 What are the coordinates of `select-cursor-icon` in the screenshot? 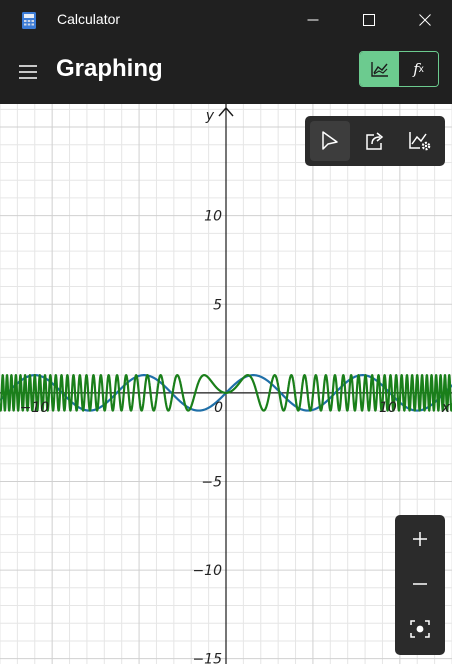 It's located at (330, 140).